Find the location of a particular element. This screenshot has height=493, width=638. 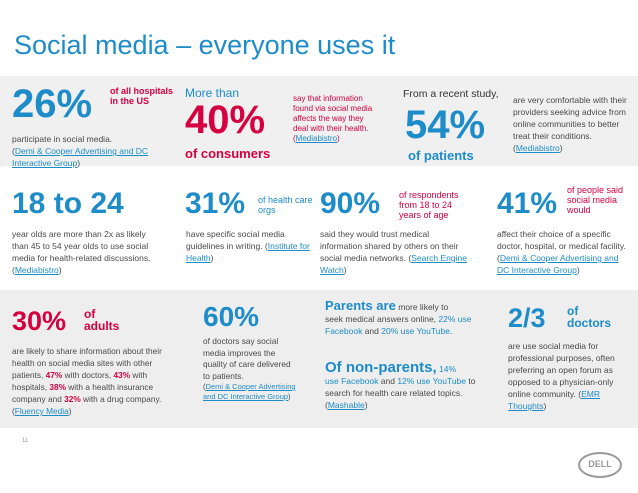

stat-31-number: 31% is located at coordinates (215, 203).